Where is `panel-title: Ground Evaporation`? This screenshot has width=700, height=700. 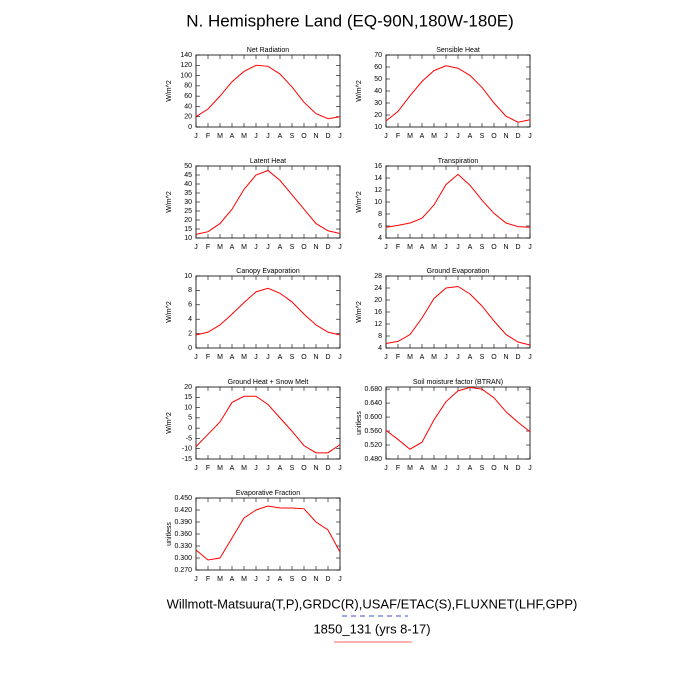
panel-title: Ground Evaporation is located at coordinates (458, 271).